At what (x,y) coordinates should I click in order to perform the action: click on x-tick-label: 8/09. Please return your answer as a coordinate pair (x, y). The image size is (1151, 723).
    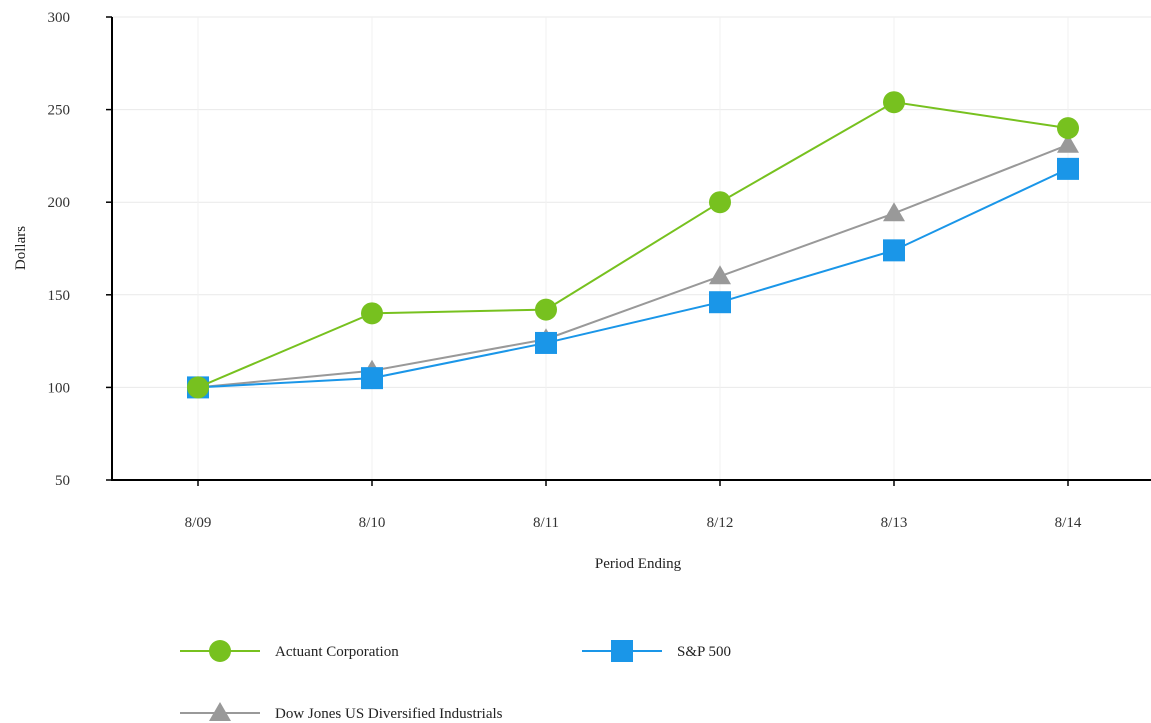
    Looking at the image, I should click on (198, 523).